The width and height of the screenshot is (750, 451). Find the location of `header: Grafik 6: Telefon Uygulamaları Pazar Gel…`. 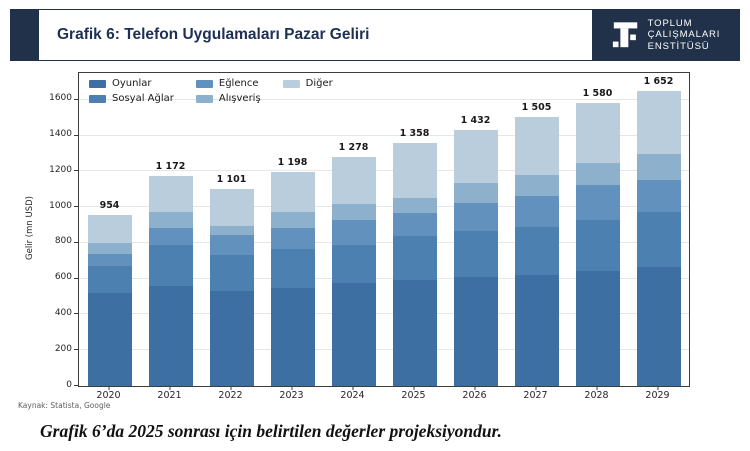

header: Grafik 6: Telefon Uygulamaları Pazar Gel… is located at coordinates (375, 35).